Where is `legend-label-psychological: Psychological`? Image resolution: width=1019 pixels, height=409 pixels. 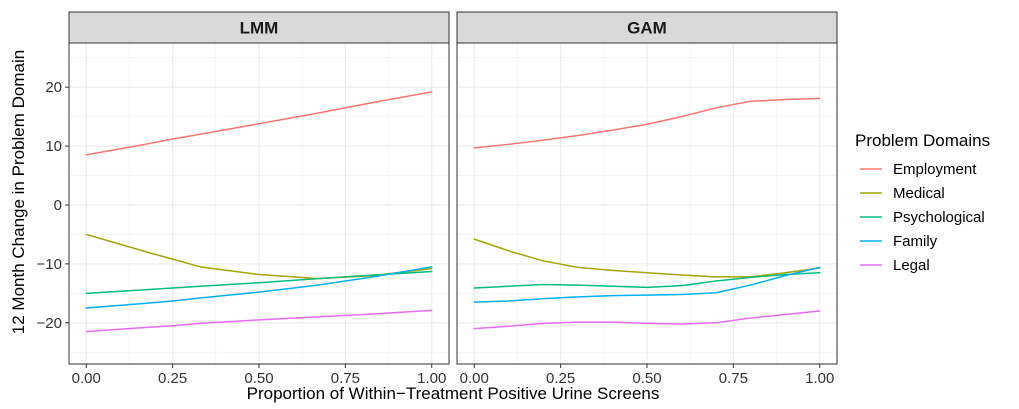
legend-label-psychological: Psychological is located at coordinates (939, 217).